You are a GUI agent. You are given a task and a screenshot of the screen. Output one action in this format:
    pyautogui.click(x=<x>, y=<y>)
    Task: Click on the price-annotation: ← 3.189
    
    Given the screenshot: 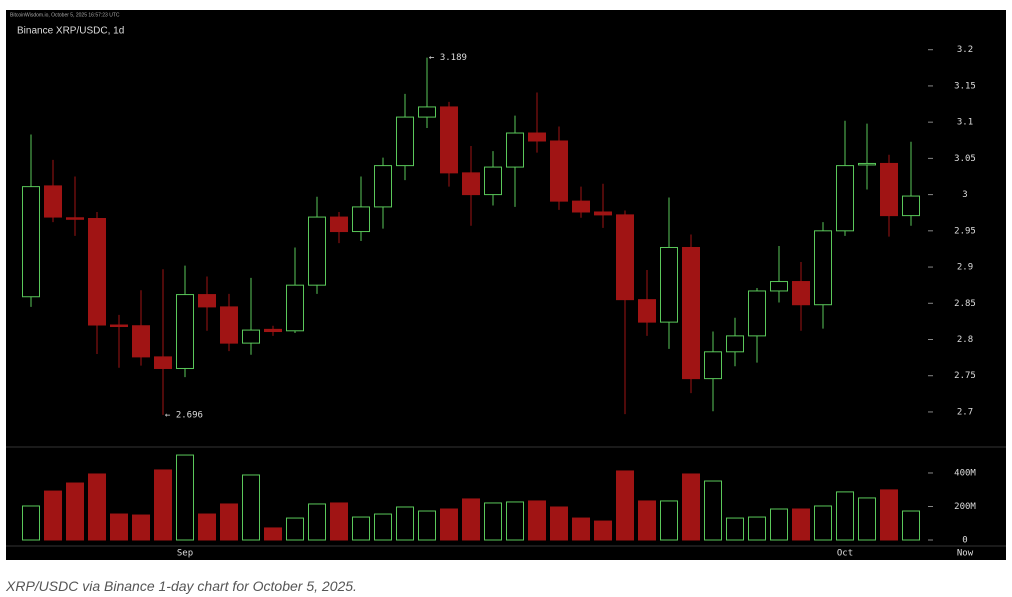 What is the action you would take?
    pyautogui.click(x=448, y=58)
    